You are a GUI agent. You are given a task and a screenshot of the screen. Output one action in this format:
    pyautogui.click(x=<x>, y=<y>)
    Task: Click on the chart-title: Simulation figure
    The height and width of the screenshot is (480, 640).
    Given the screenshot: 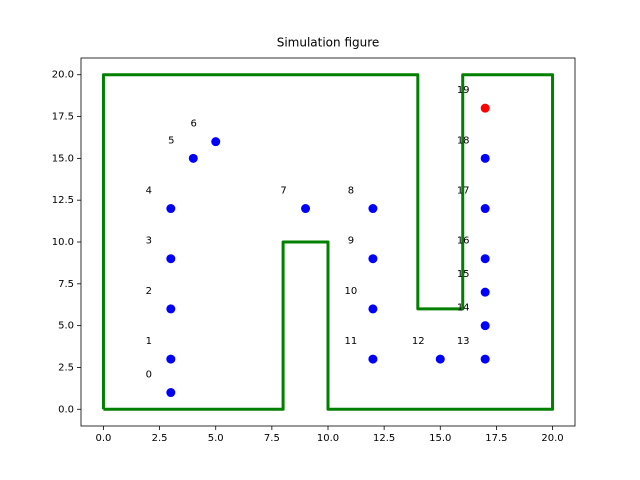 What is the action you would take?
    pyautogui.click(x=328, y=43)
    